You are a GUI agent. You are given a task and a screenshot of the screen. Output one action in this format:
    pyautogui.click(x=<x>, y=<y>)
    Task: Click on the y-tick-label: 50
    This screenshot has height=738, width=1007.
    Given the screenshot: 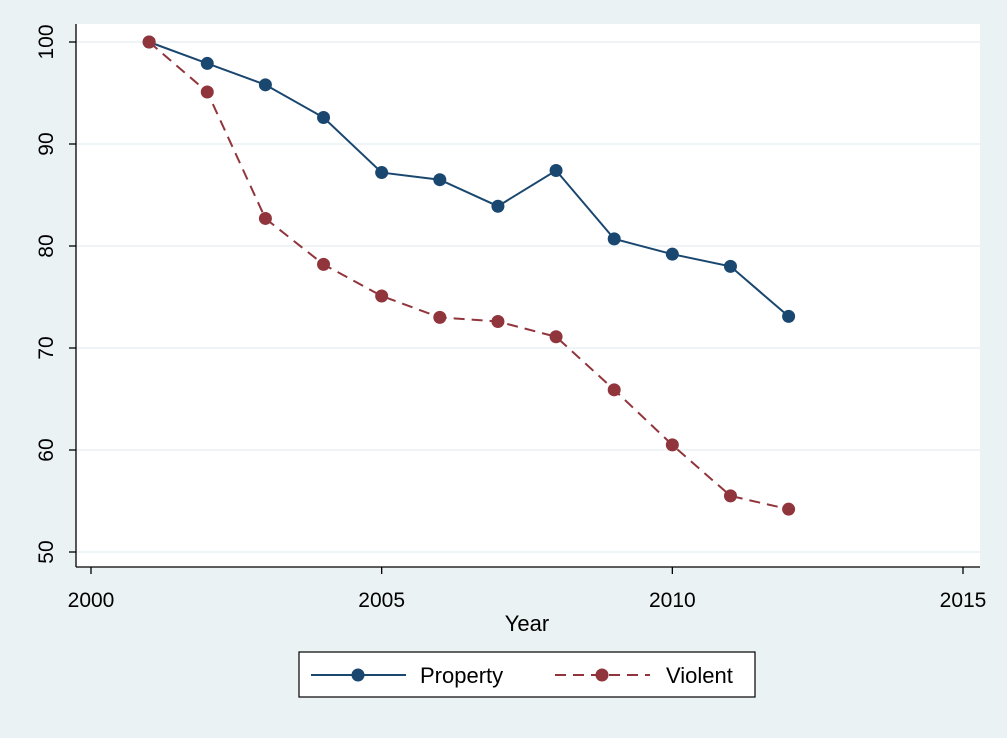 What is the action you would take?
    pyautogui.click(x=46, y=551)
    